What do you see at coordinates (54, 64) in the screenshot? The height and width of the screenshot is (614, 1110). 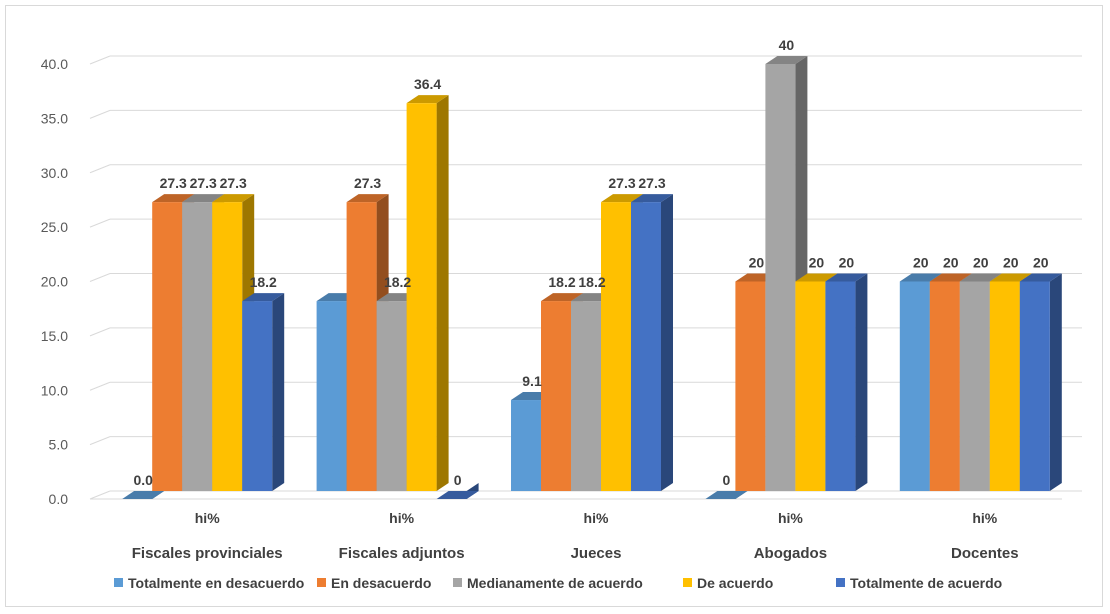 I see `y-tick-label: 40.0` at bounding box center [54, 64].